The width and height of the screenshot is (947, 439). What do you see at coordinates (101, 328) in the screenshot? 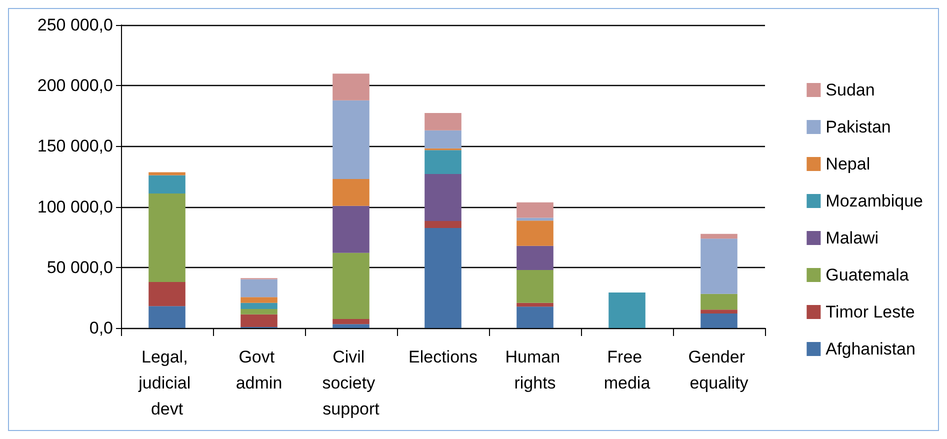
I see `y-tick-label: 0,0` at bounding box center [101, 328].